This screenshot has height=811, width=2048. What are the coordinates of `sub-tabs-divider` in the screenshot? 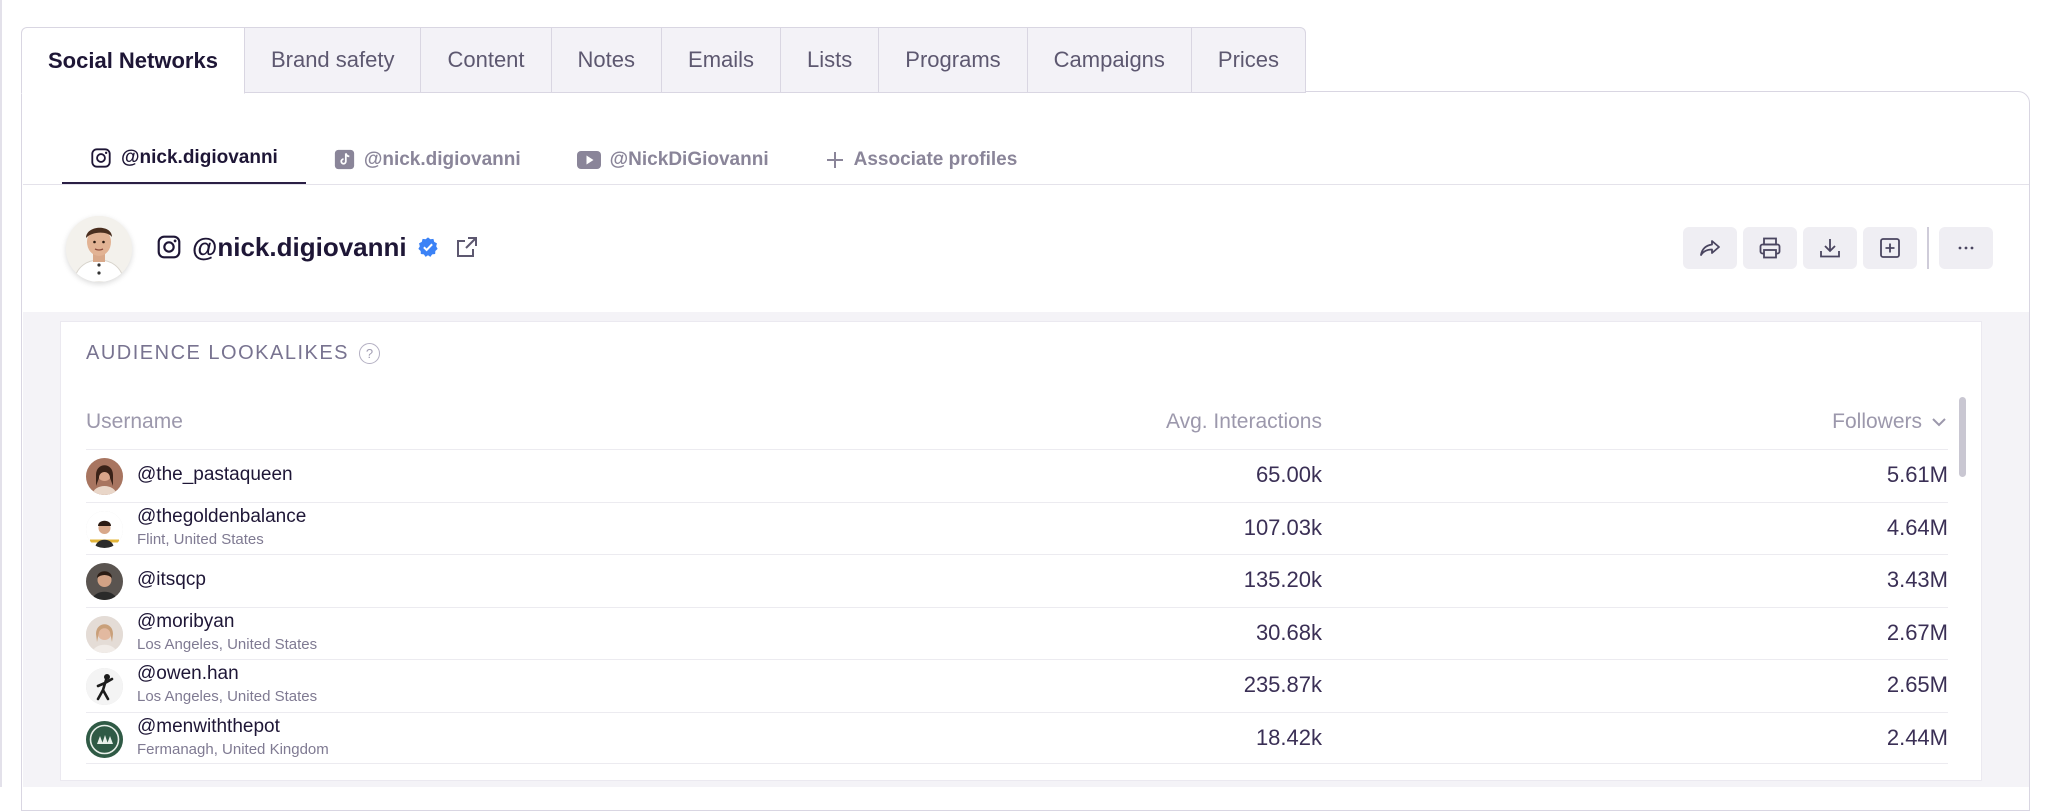 It's located at (1026, 184).